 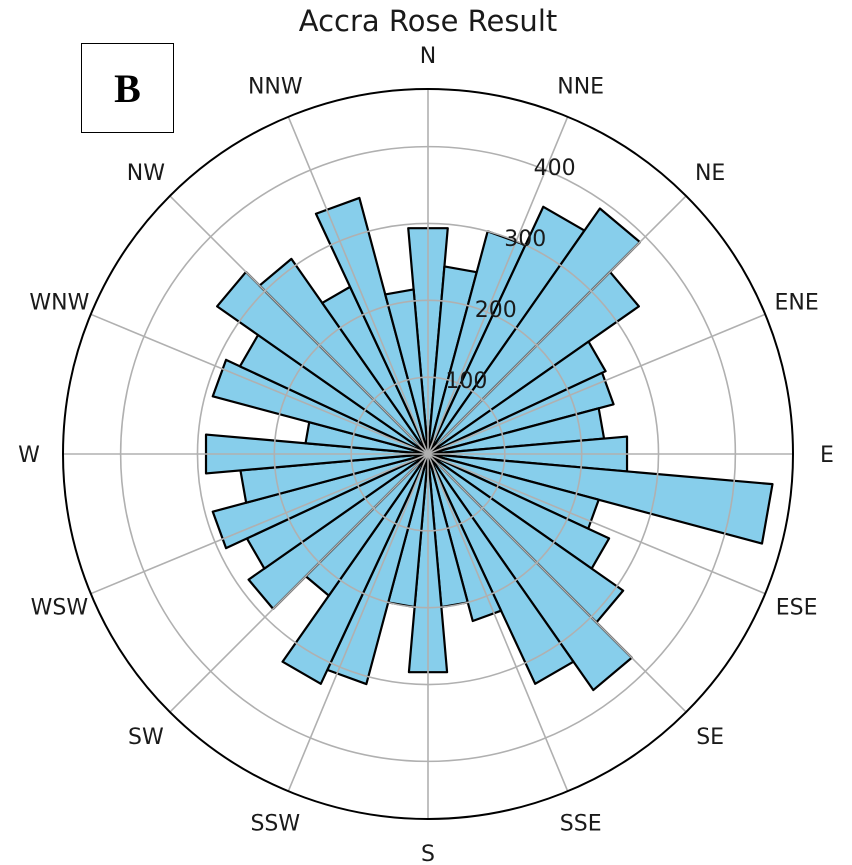 I want to click on direction-label-ssw: SSW, so click(x=275, y=824).